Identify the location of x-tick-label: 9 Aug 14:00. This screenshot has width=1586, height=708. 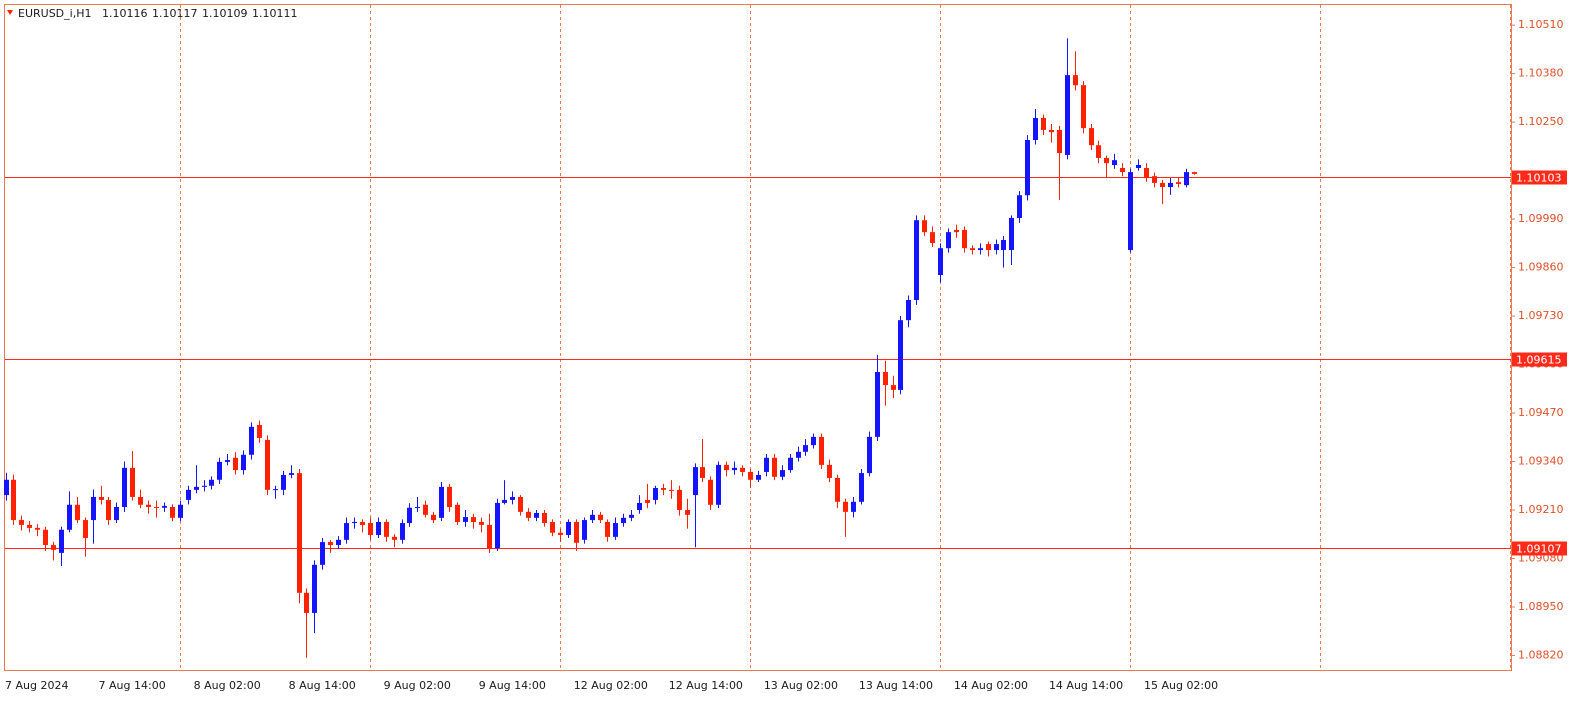
(512, 685).